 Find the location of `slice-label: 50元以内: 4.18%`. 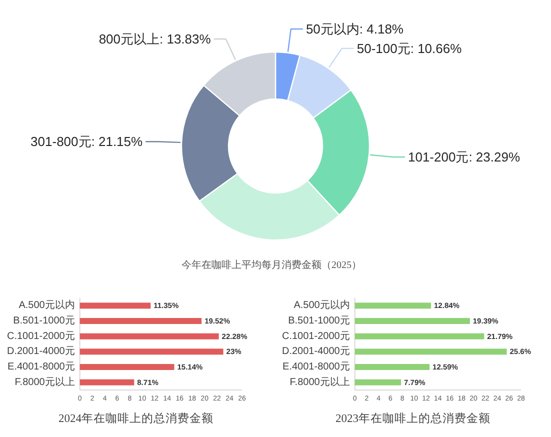

slice-label: 50元以内: 4.18% is located at coordinates (355, 29).